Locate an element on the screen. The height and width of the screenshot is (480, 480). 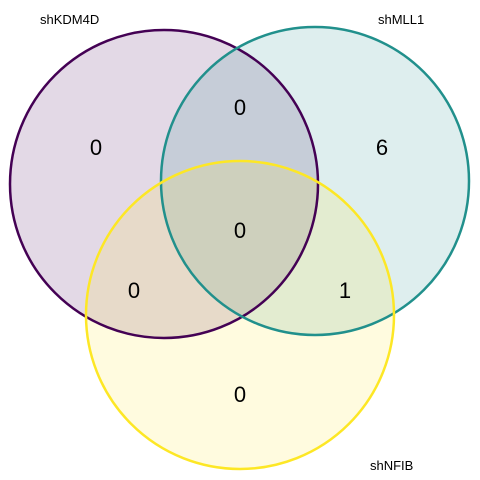
set-label-shmll1: shMLL1 is located at coordinates (401, 19).